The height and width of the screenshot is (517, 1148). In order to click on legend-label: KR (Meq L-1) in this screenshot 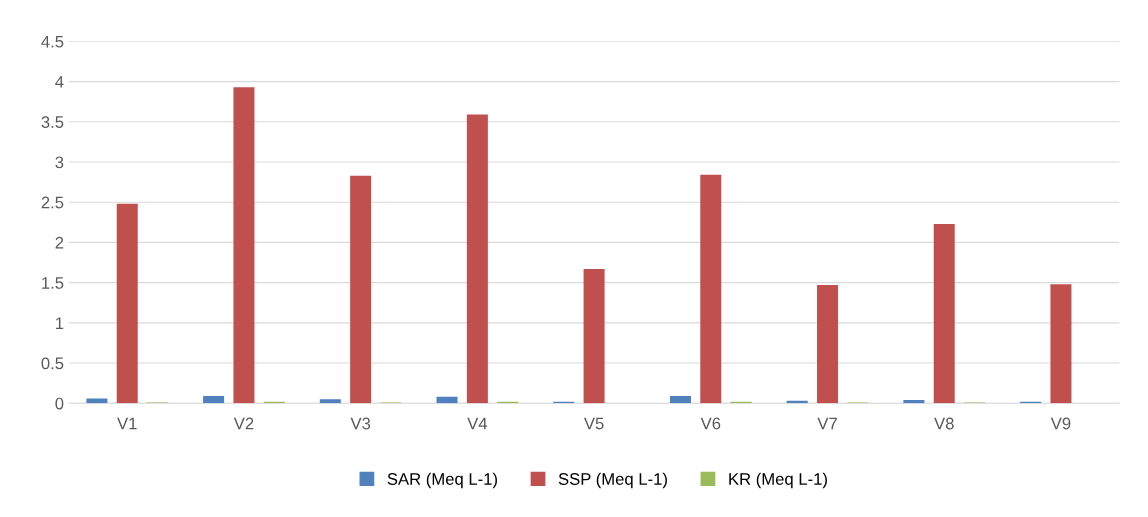, I will do `click(778, 480)`.